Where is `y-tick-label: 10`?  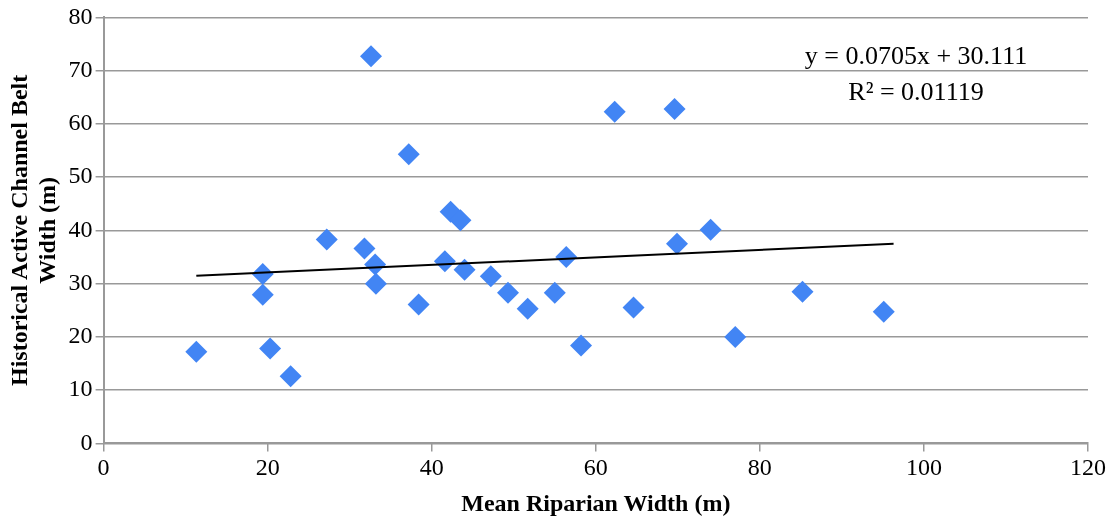
y-tick-label: 10 is located at coordinates (80, 388).